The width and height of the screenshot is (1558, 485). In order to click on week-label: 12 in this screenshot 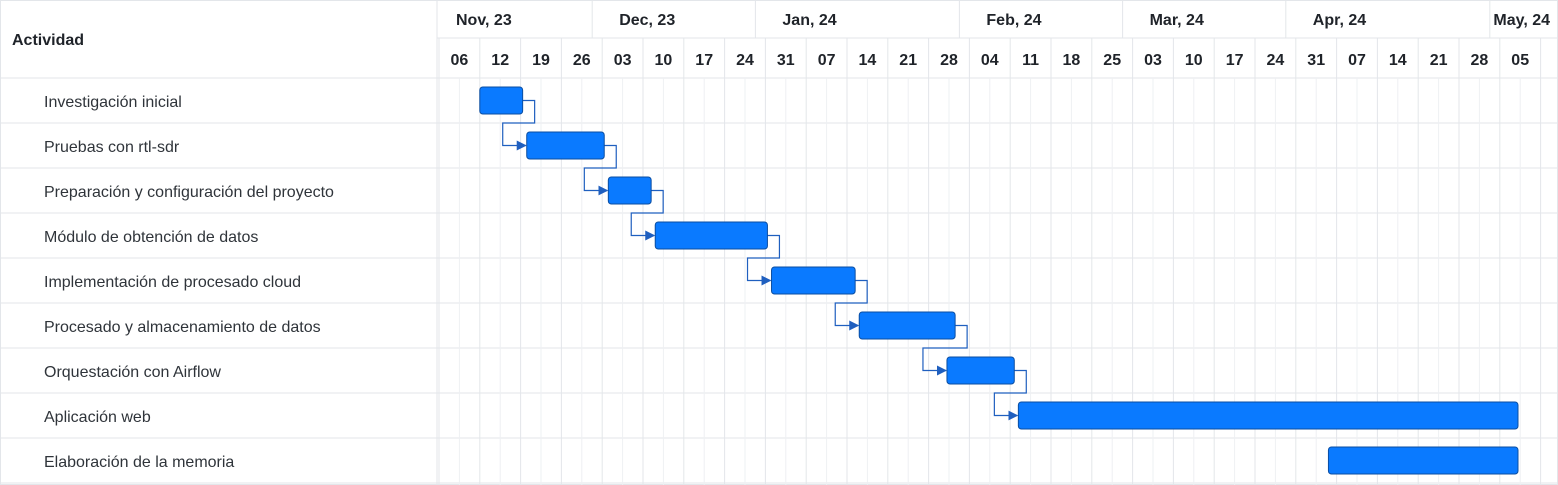, I will do `click(500, 60)`.